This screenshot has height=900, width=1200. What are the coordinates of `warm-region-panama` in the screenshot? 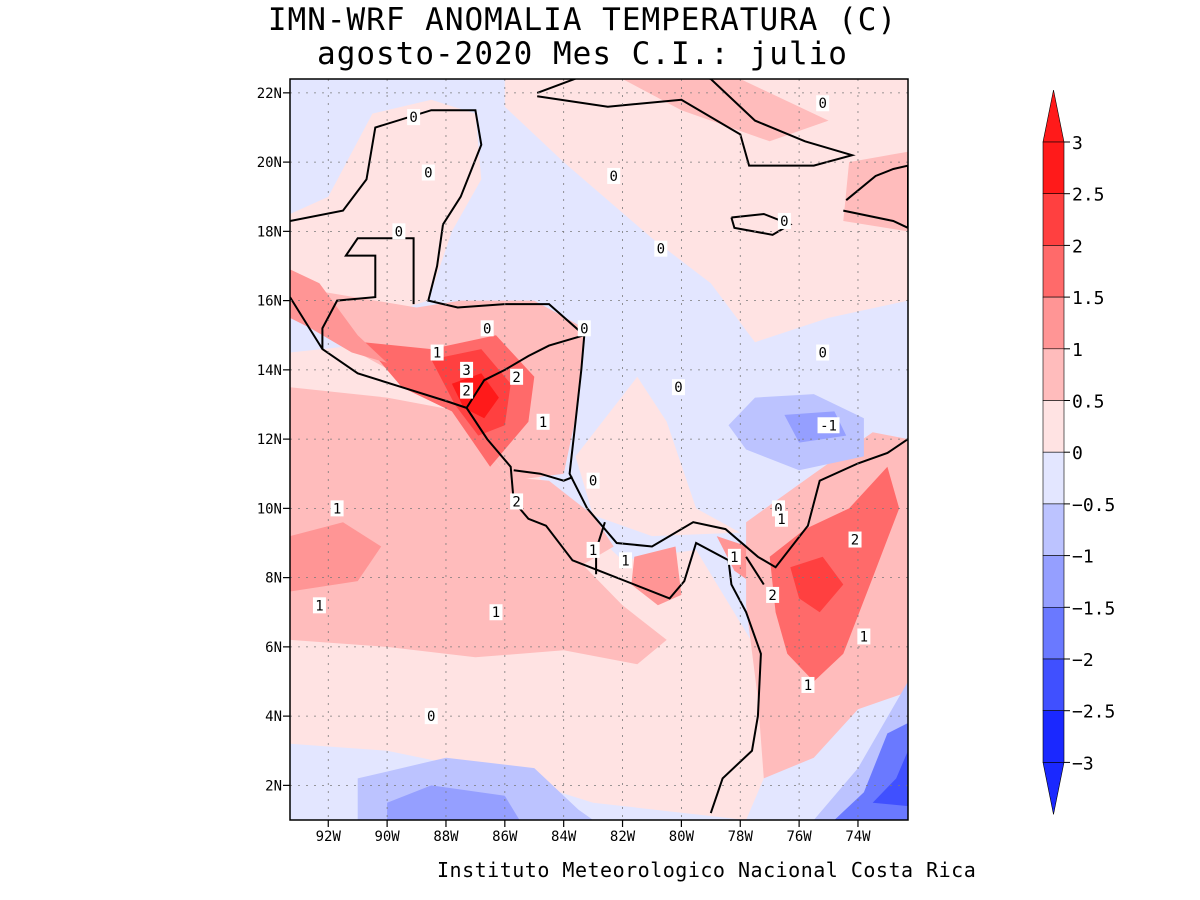 It's located at (656, 576).